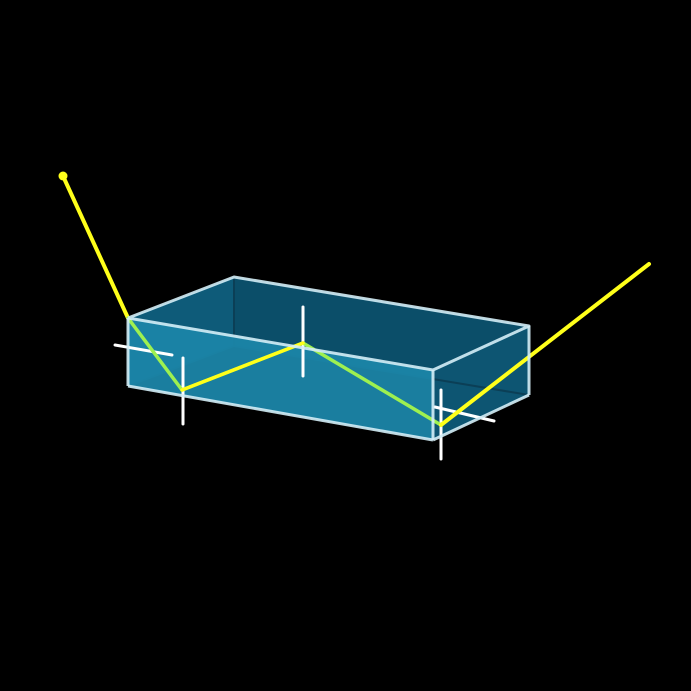 The height and width of the screenshot is (691, 691). What do you see at coordinates (143, 350) in the screenshot?
I see `normal-left-wall` at bounding box center [143, 350].